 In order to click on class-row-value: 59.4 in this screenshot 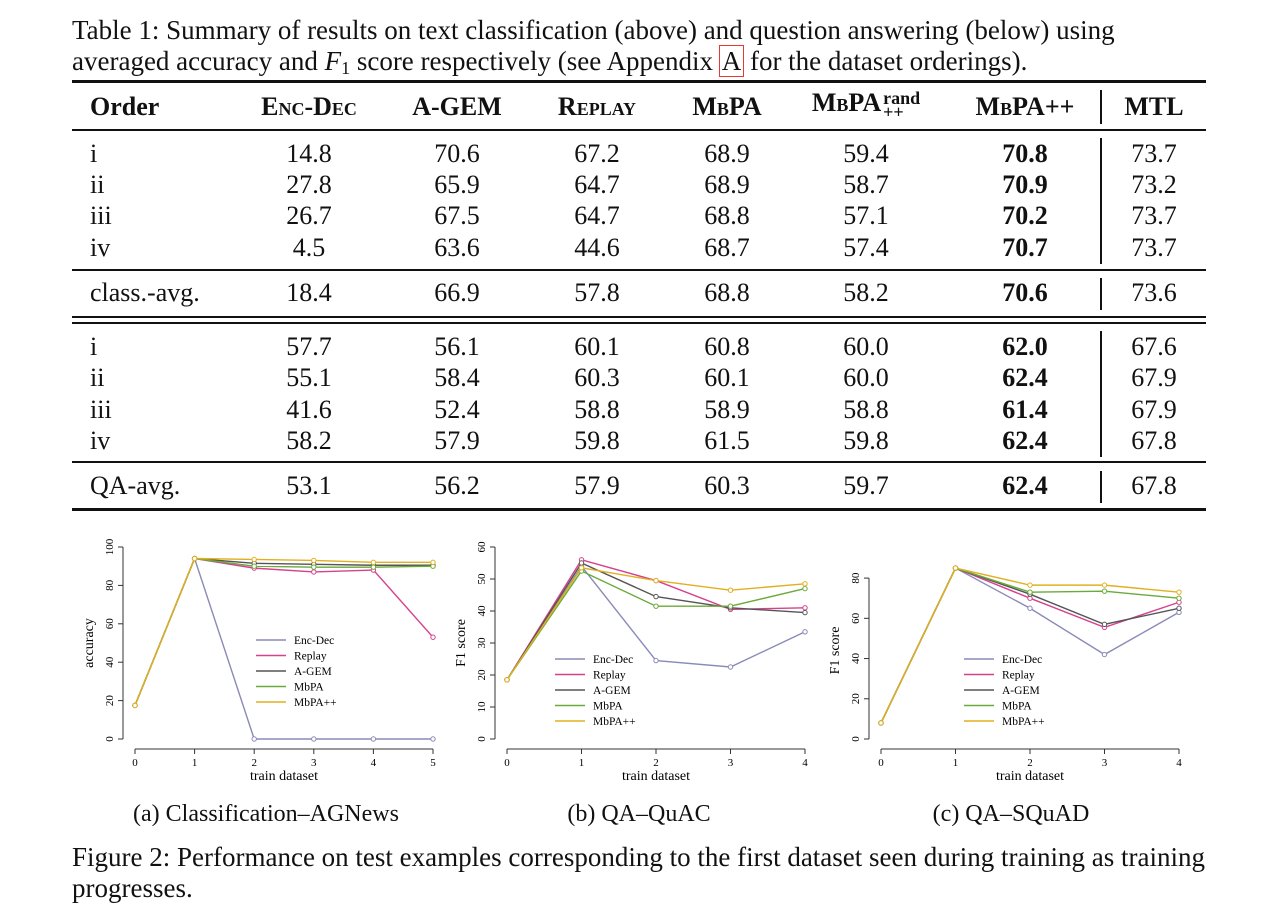, I will do `click(866, 153)`.